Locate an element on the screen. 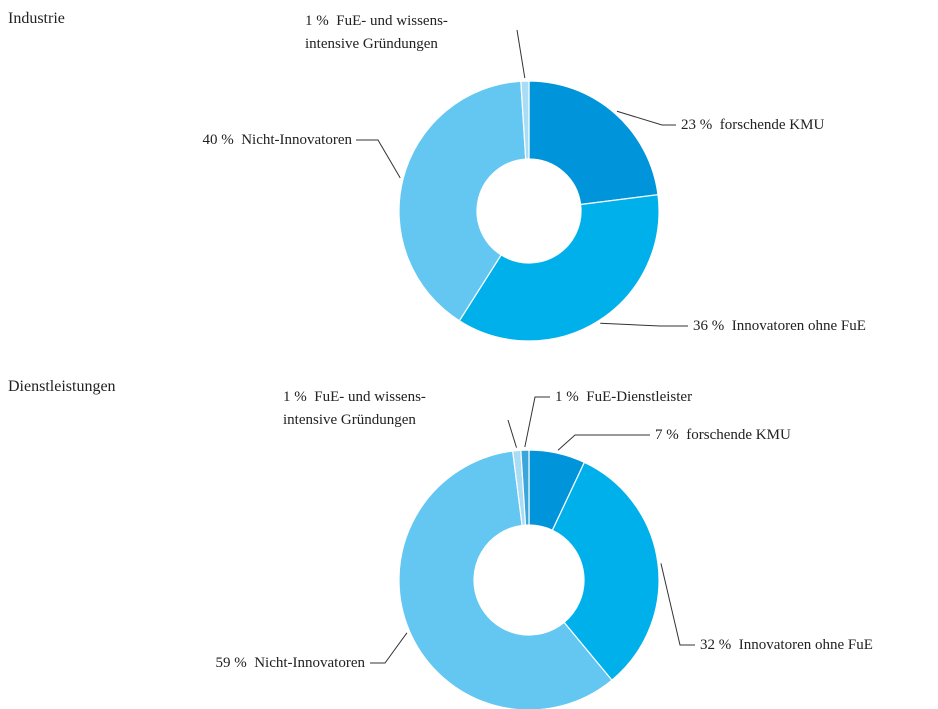 This screenshot has height=709, width=938. value-label: 40 % is located at coordinates (218, 139).